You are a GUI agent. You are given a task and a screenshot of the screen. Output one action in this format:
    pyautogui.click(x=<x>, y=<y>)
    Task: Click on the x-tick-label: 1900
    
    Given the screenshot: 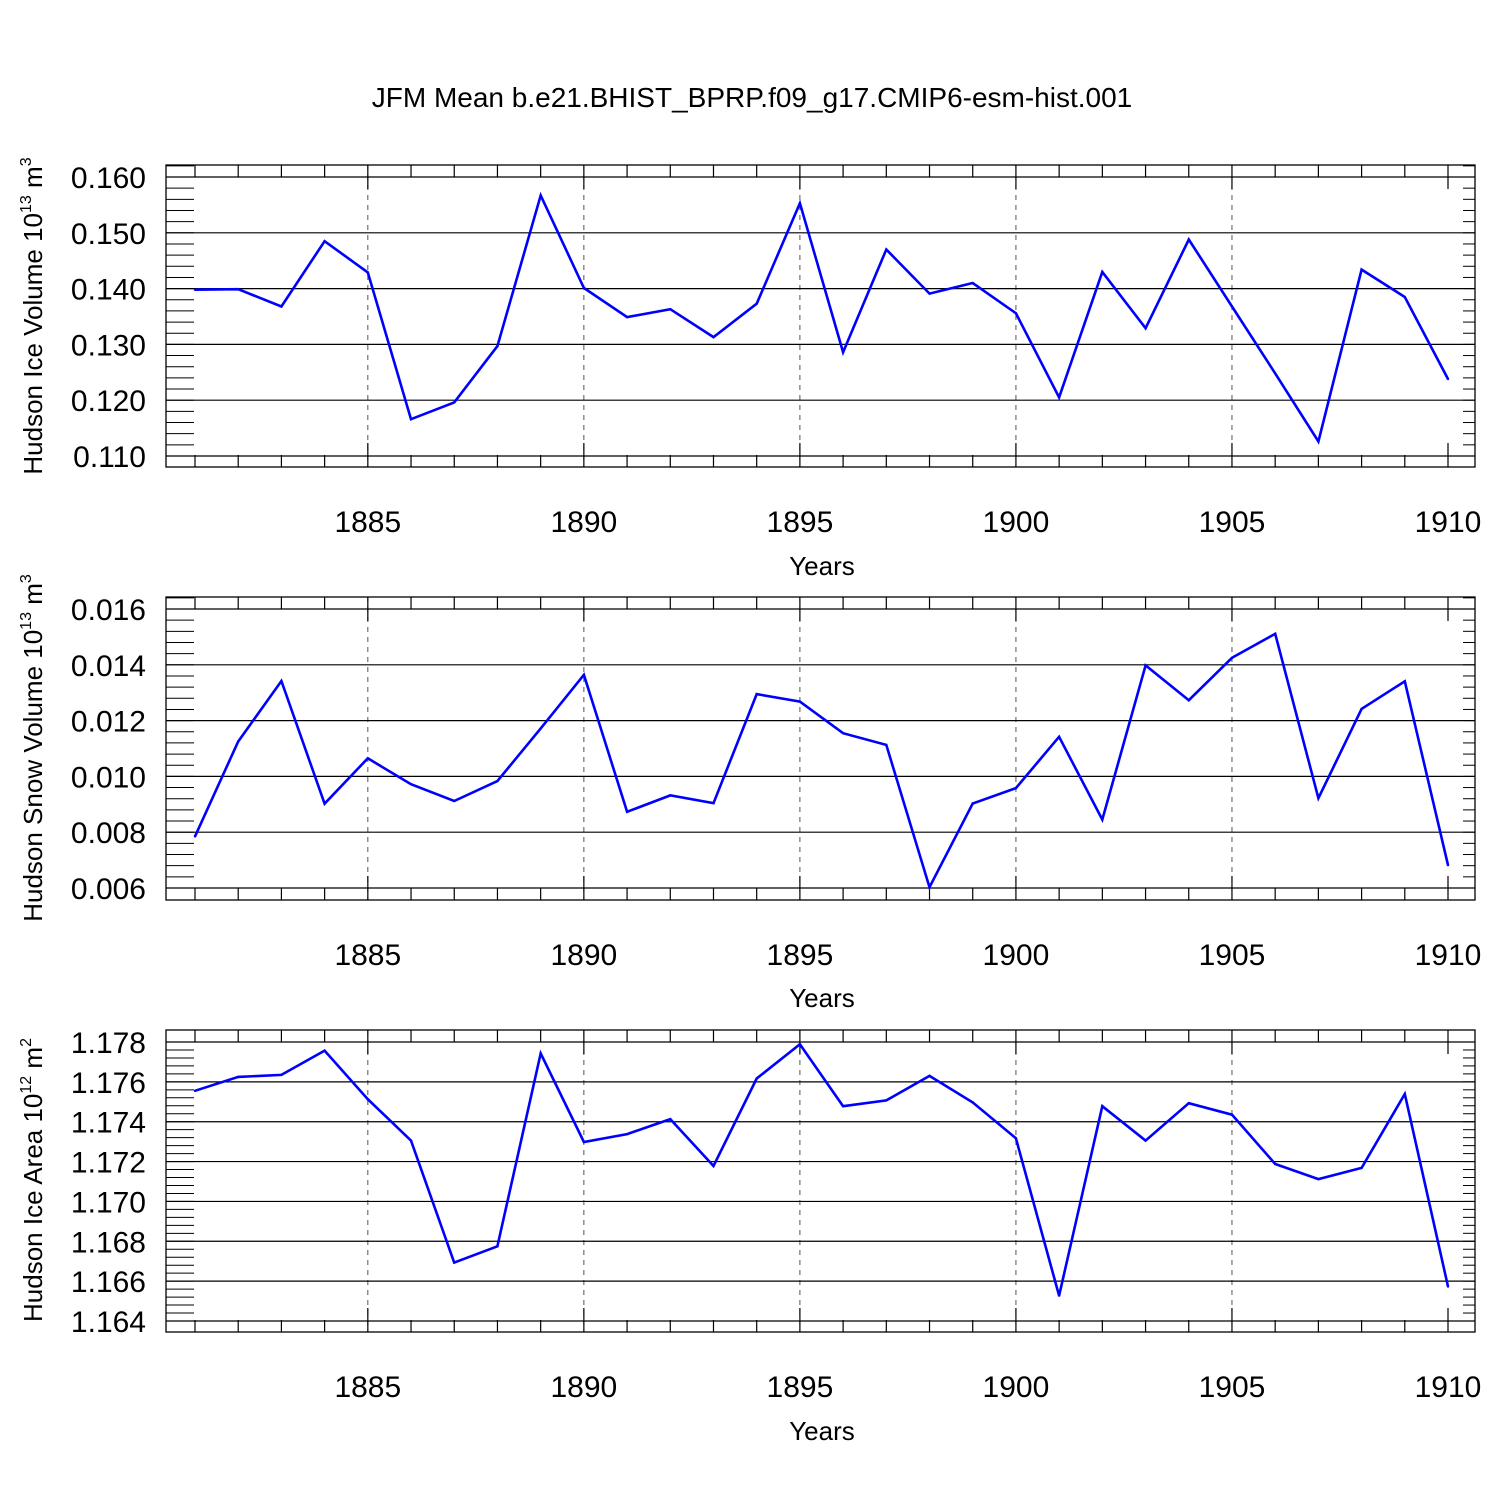 What is the action you would take?
    pyautogui.click(x=1016, y=522)
    